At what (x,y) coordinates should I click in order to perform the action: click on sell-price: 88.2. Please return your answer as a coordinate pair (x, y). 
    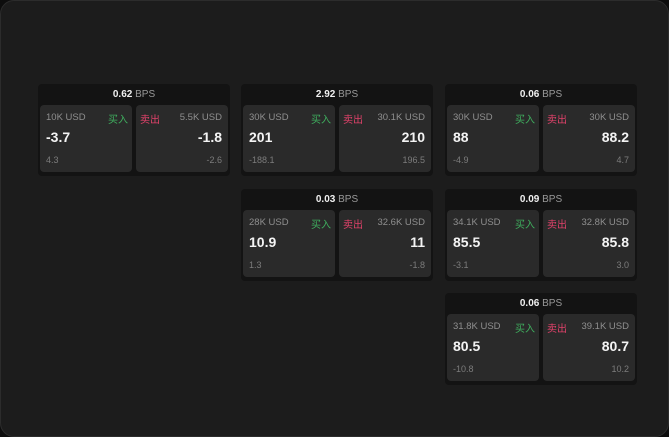
    Looking at the image, I should click on (615, 137).